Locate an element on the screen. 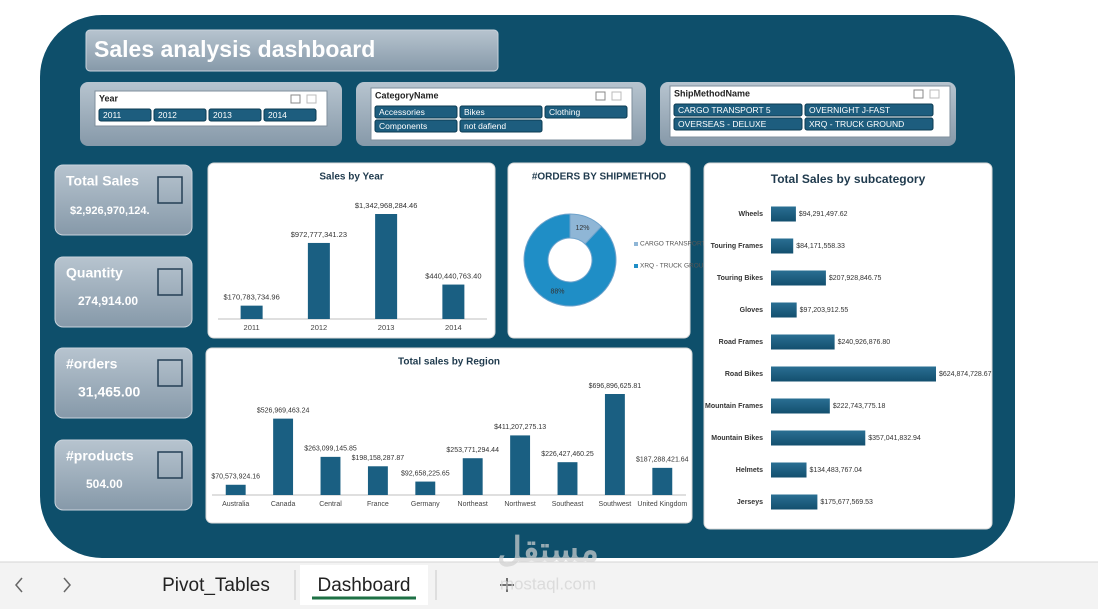  slicer-title: ShipMethodName is located at coordinates (712, 93).